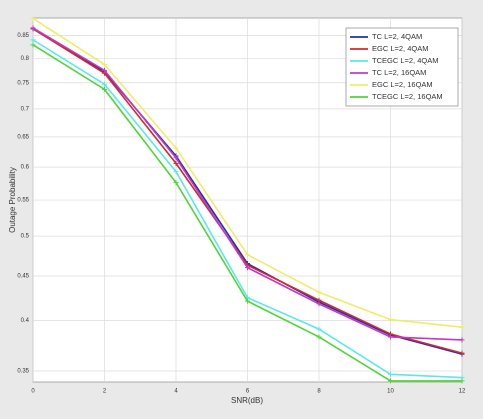 The width and height of the screenshot is (483, 419). What do you see at coordinates (33, 392) in the screenshot?
I see `x-tick-label: 0` at bounding box center [33, 392].